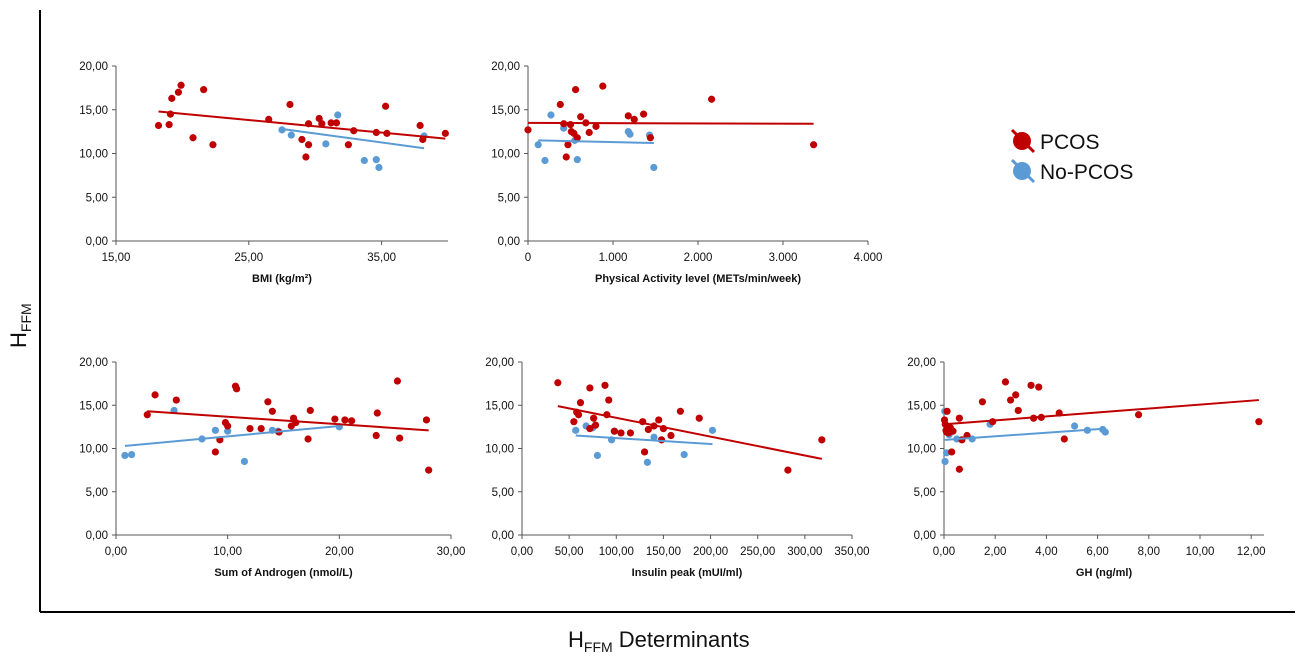  Describe the element at coordinates (1104, 573) in the screenshot. I see `x-axis-label: GH (ng/ml)` at that location.